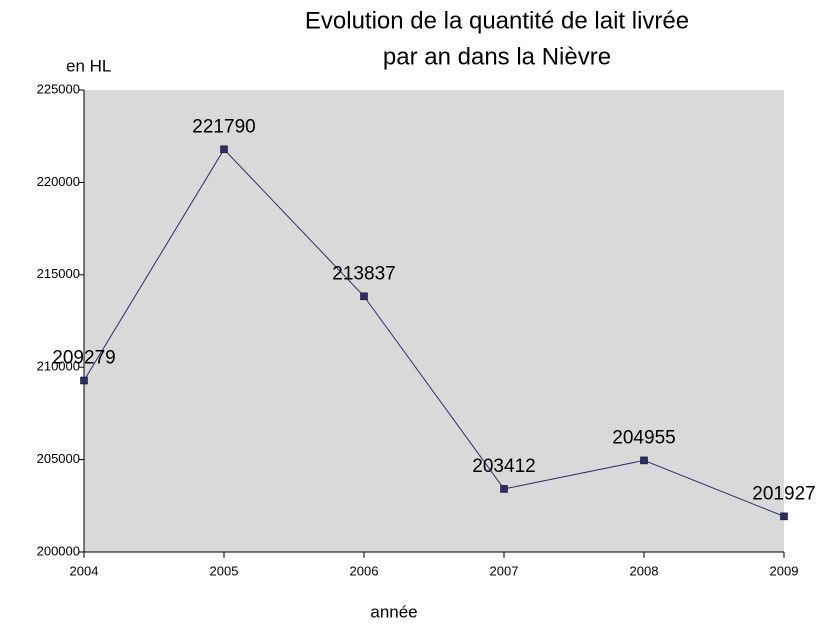 Image resolution: width=825 pixels, height=627 pixels. I want to click on y-tick-label: 200000, so click(58, 550).